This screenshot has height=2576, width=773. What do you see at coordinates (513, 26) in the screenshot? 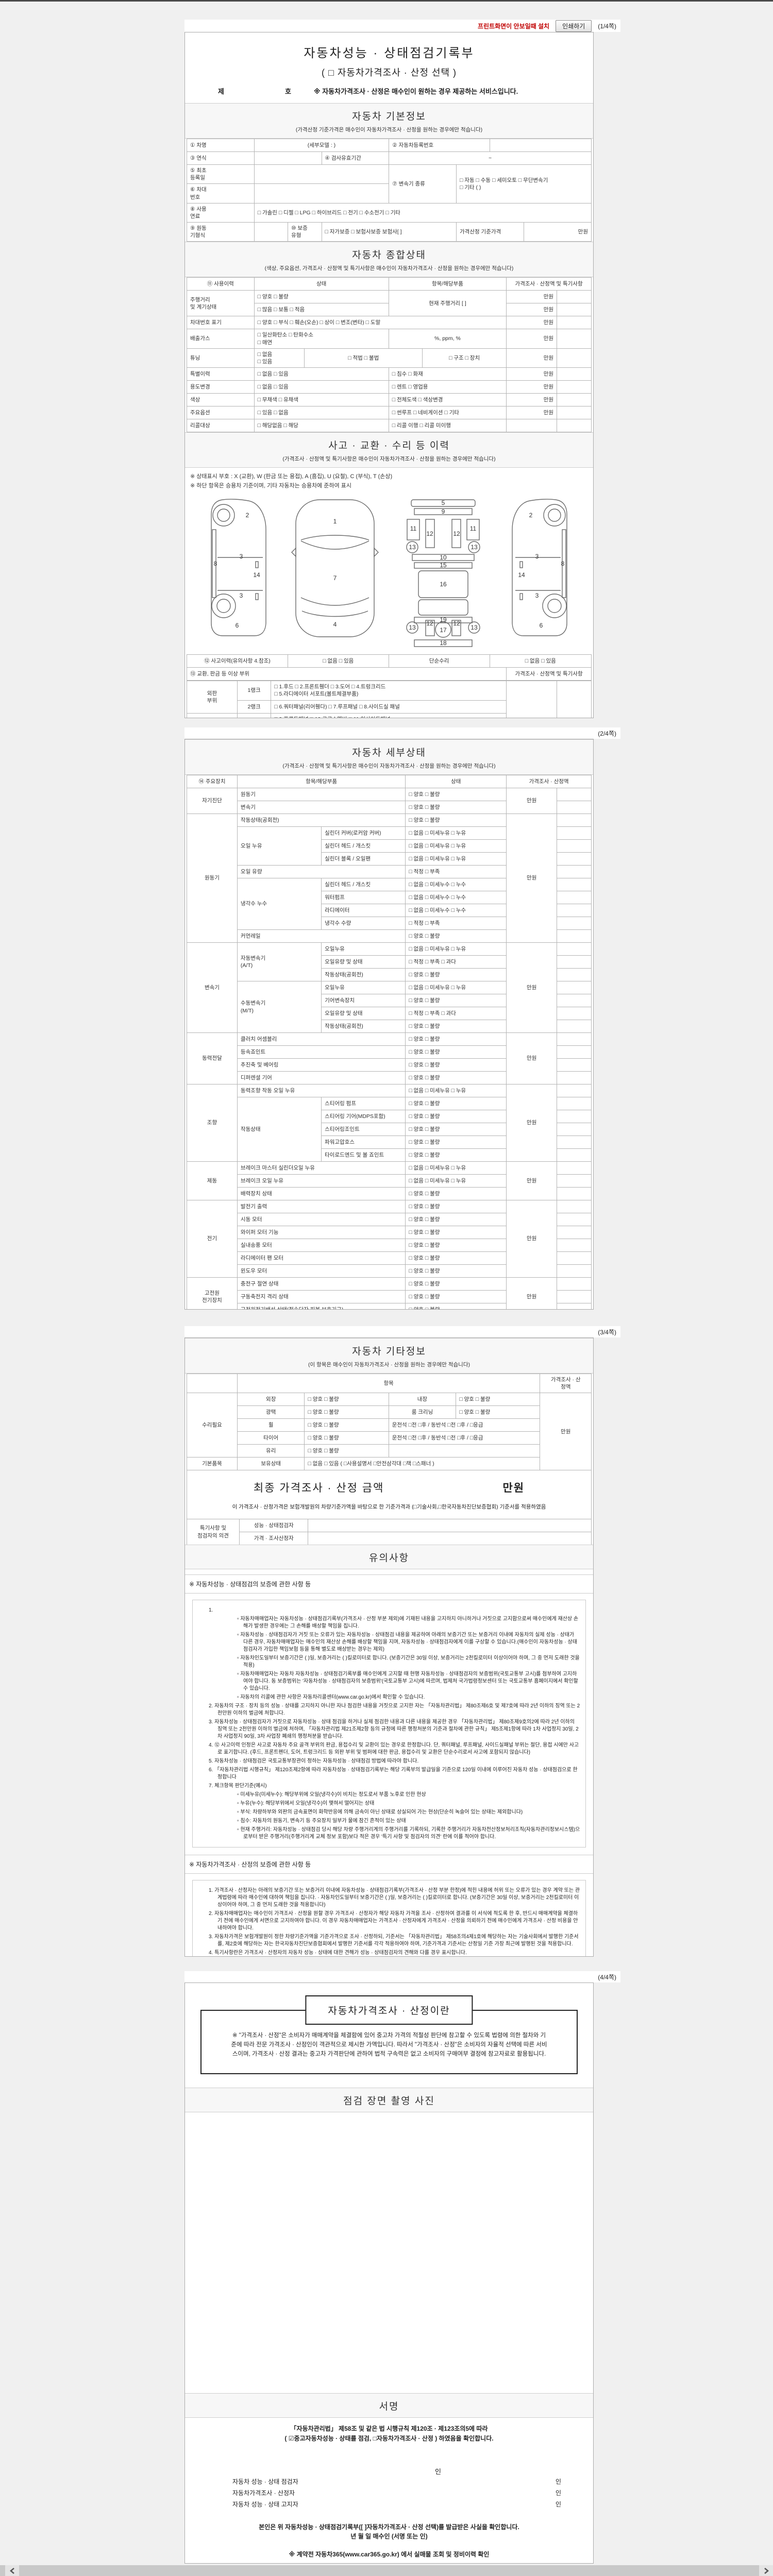
I see `print-install-link: 프린트화면이 안보일때 설치` at bounding box center [513, 26].